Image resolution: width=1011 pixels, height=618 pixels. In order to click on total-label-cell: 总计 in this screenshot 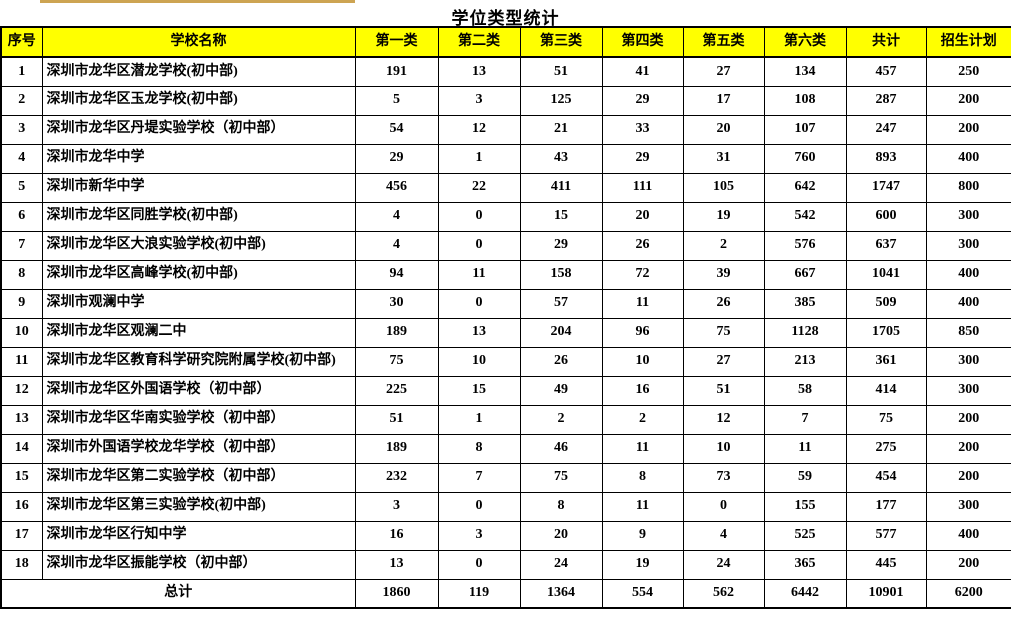, I will do `click(178, 593)`.